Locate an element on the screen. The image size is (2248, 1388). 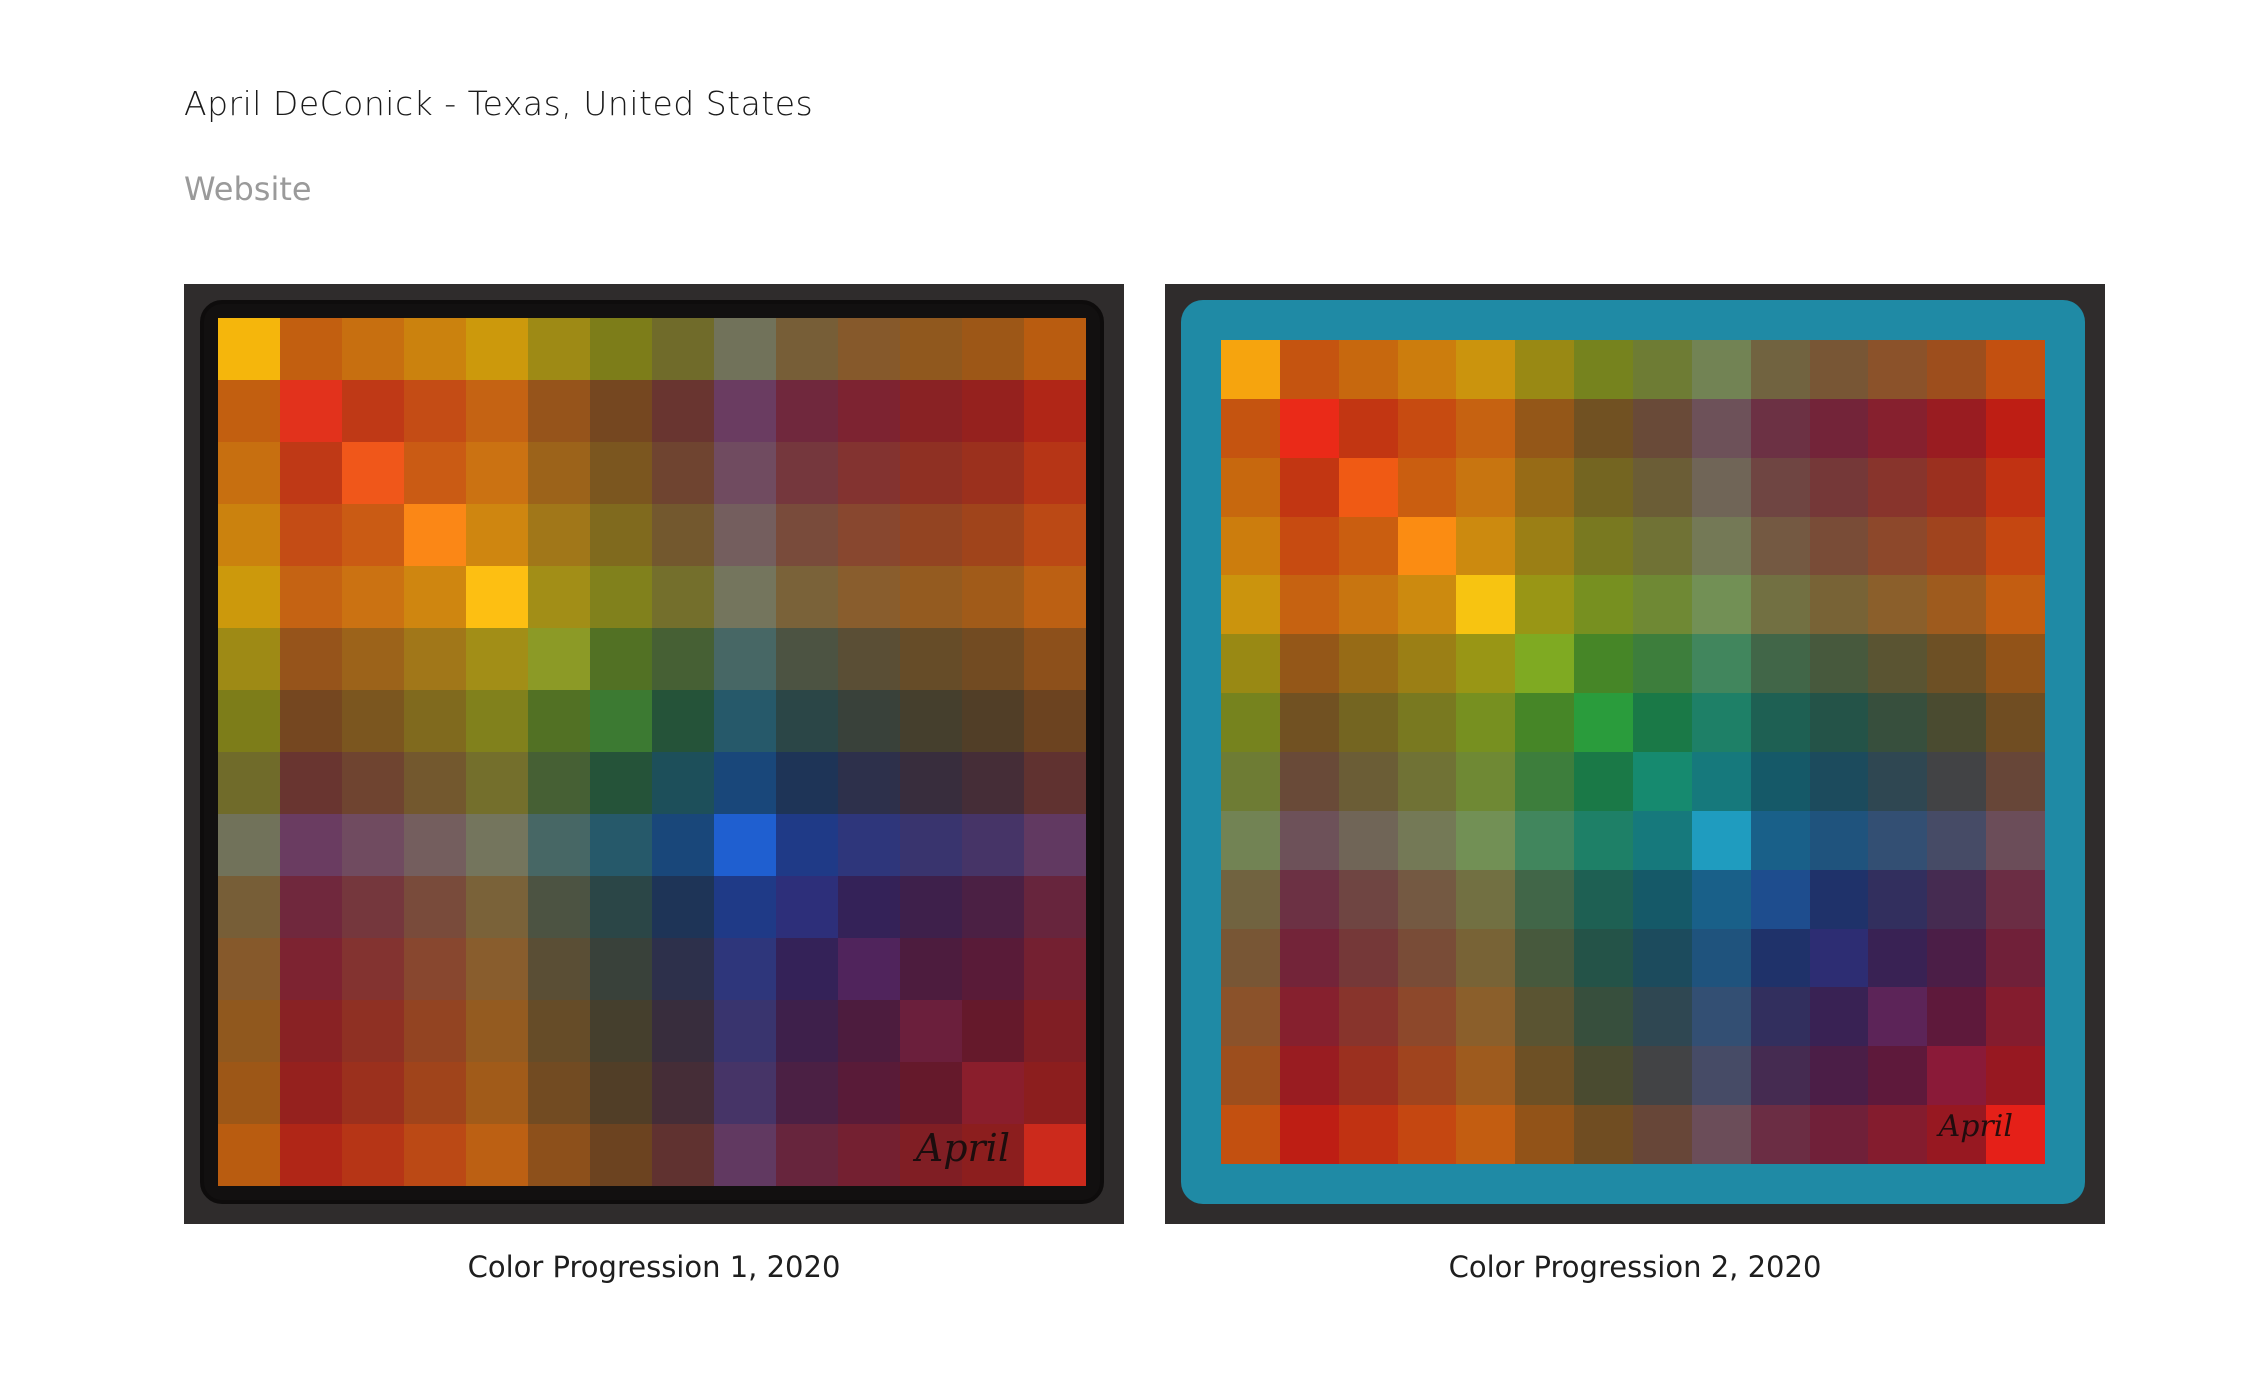
website-link: Website is located at coordinates (248, 189).